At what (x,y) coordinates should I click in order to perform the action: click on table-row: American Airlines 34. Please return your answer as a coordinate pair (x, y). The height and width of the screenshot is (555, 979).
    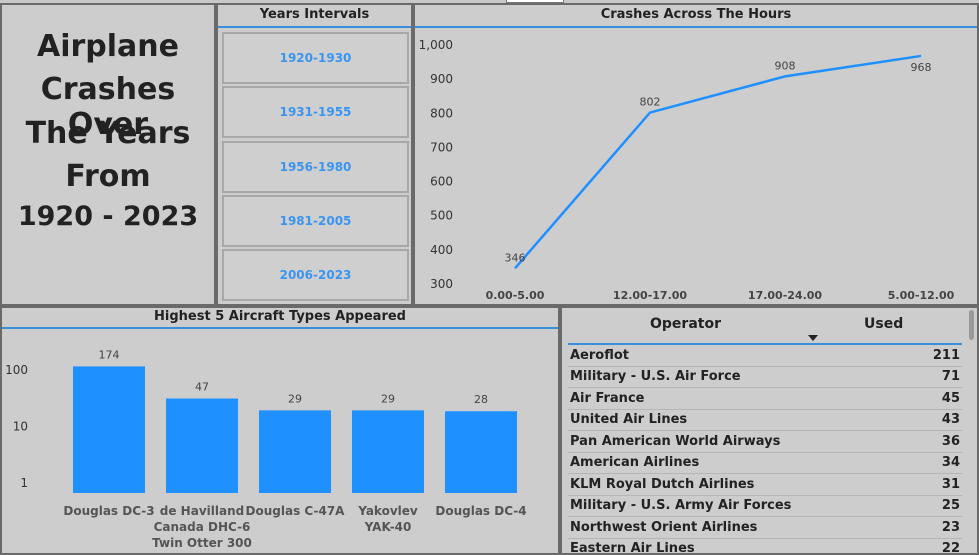
    Looking at the image, I should click on (765, 463).